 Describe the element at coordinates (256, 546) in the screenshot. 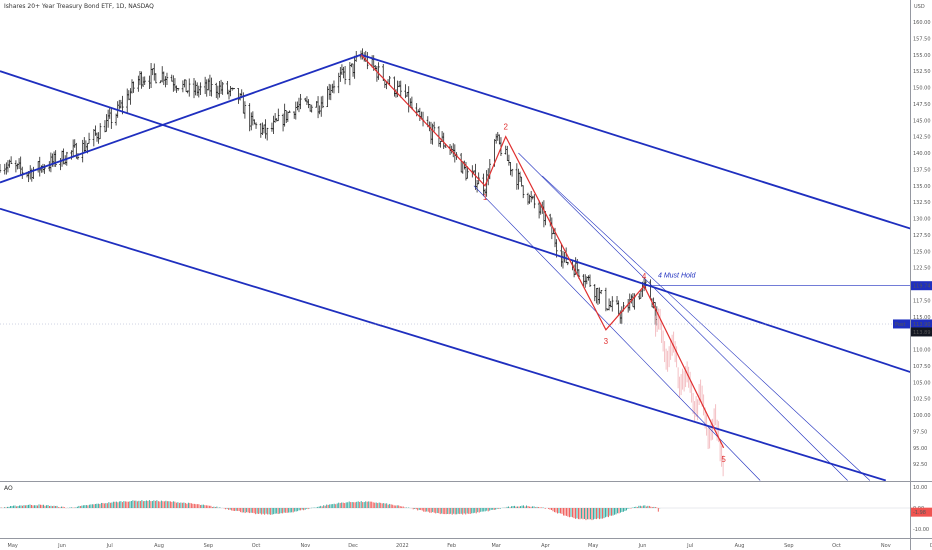

I see `time-label: Oct` at that location.